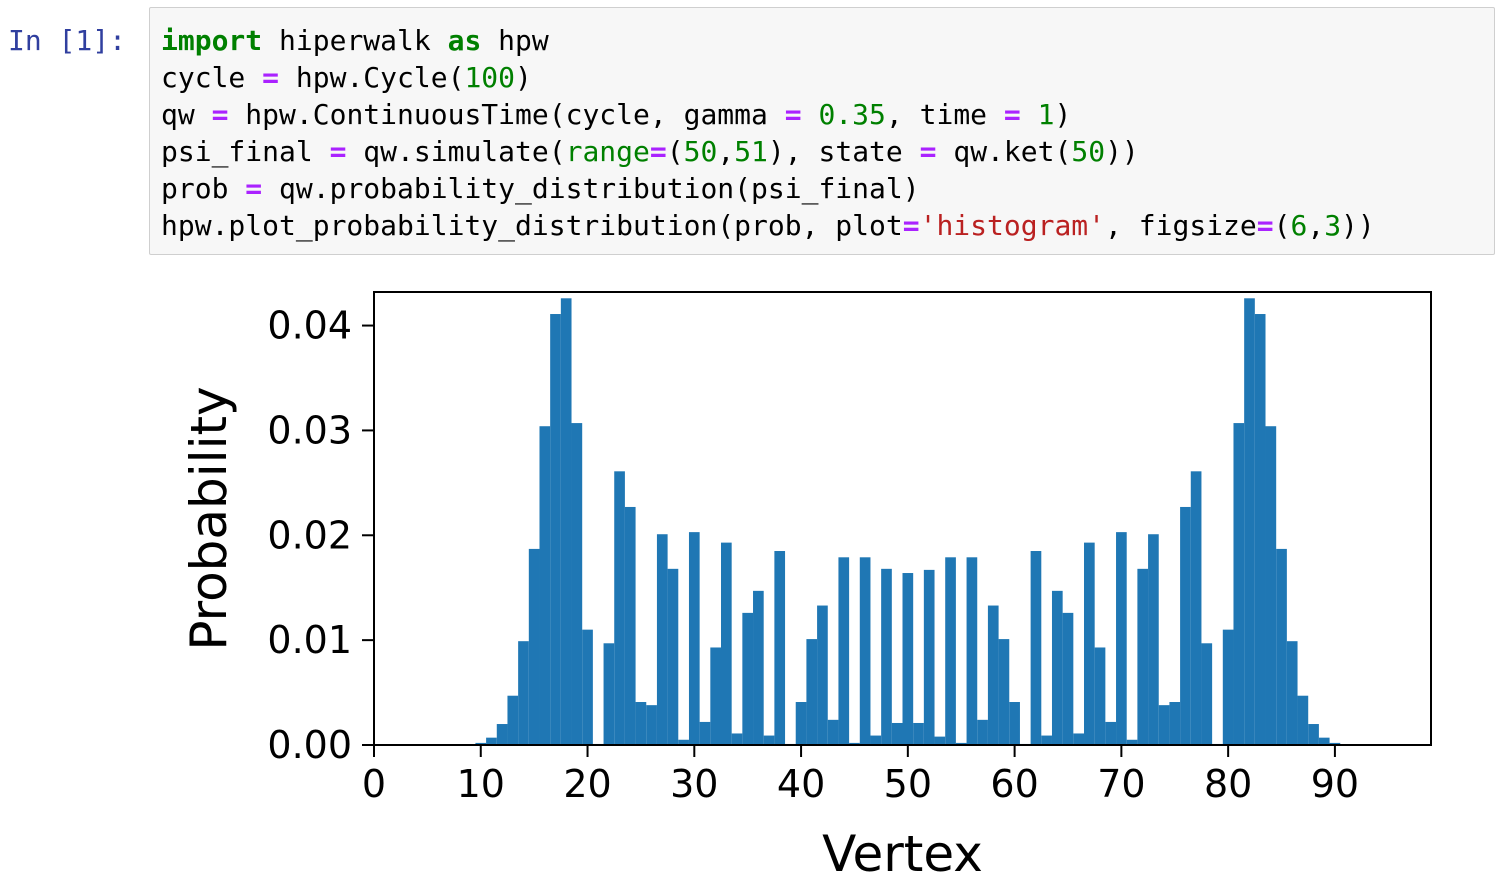 The width and height of the screenshot is (1496, 890). I want to click on y-tick-label: 0.04, so click(309, 326).